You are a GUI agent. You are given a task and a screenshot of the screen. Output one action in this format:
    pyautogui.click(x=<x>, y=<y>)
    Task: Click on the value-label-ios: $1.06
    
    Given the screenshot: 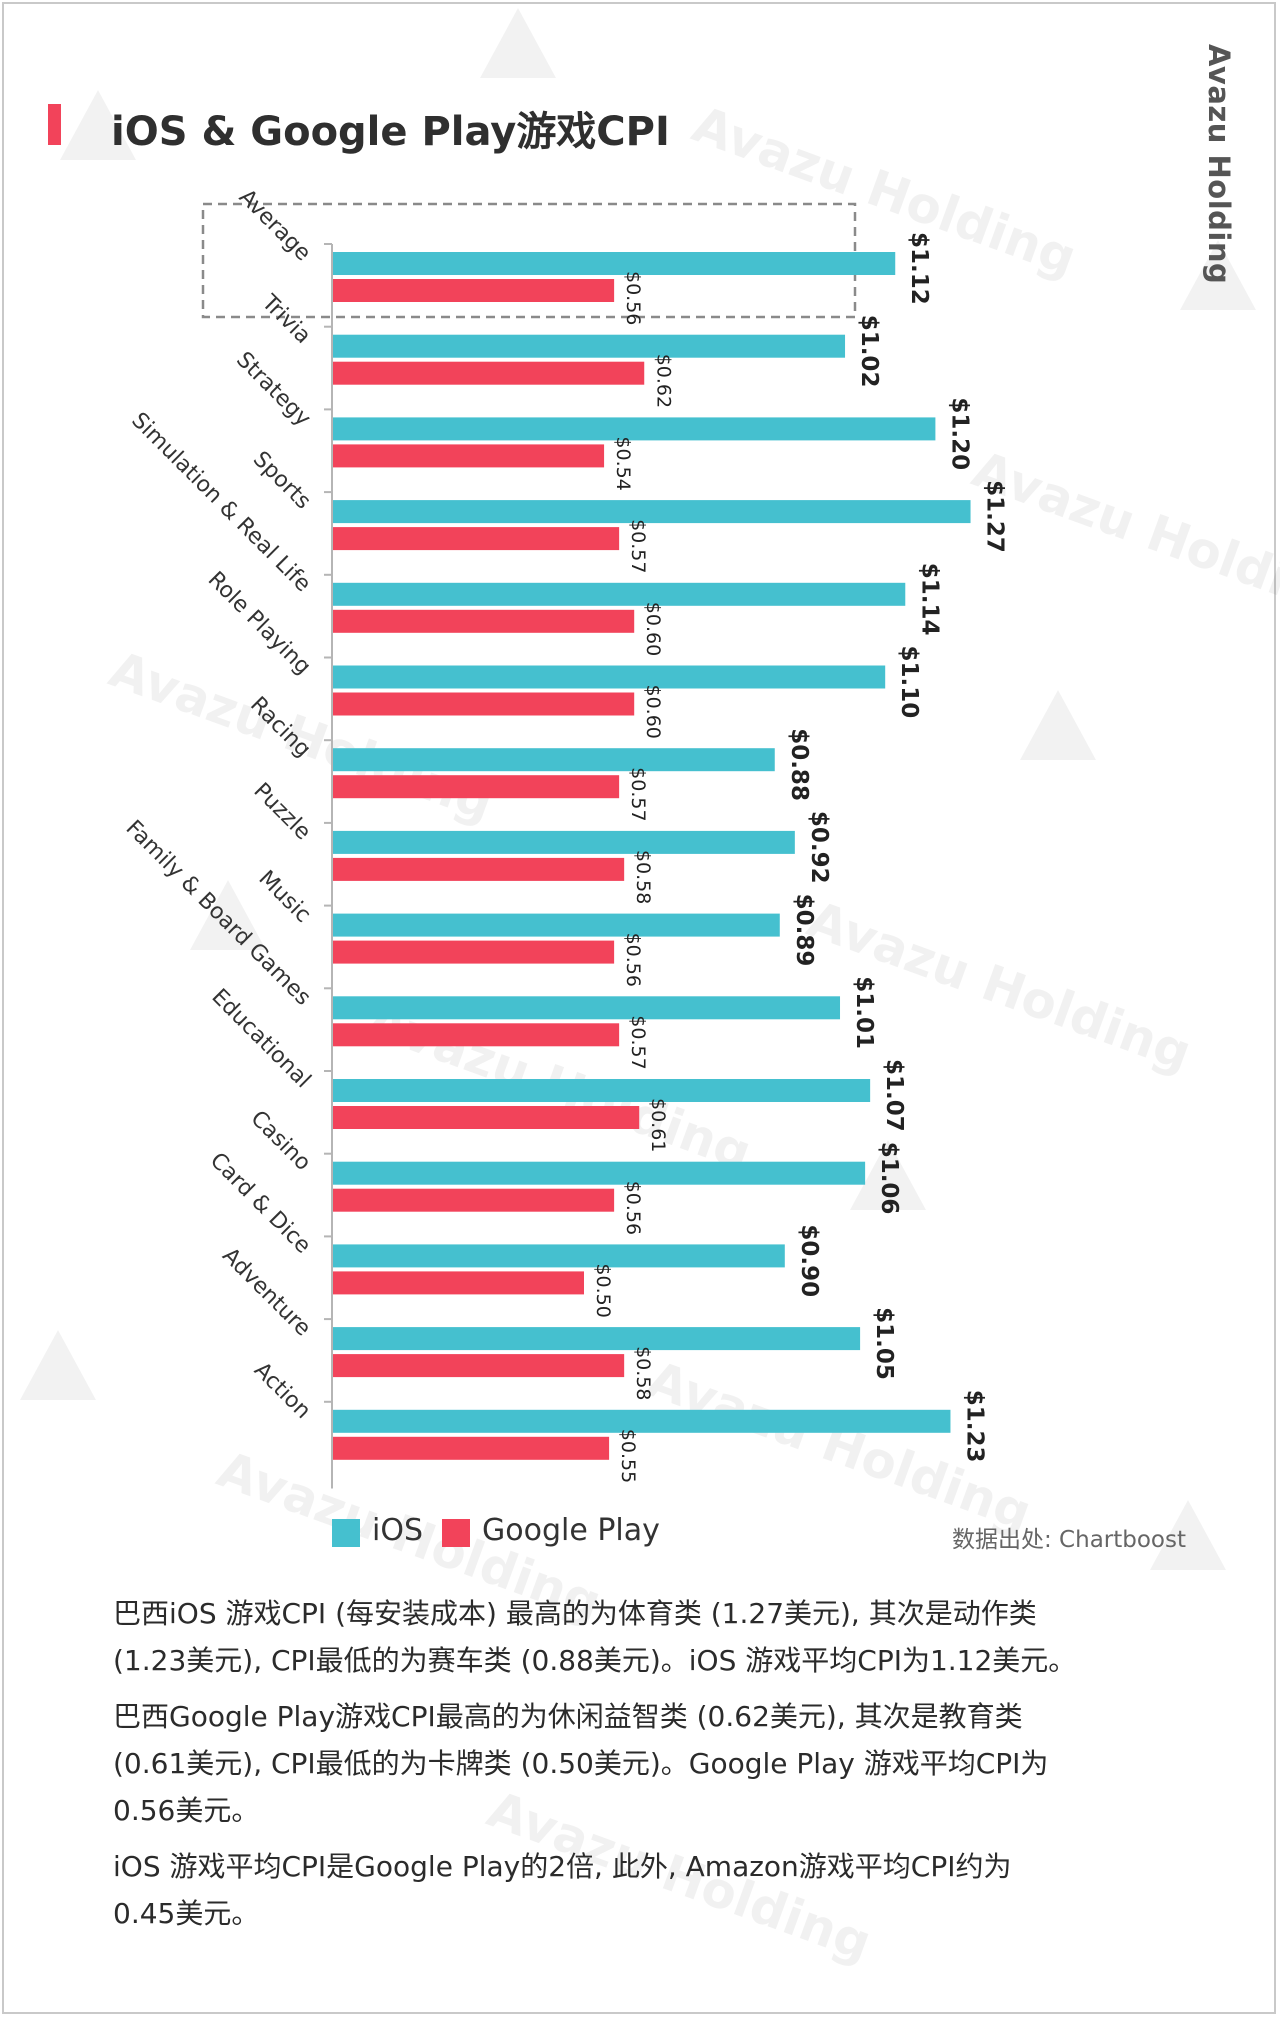 What is the action you would take?
    pyautogui.click(x=889, y=1178)
    